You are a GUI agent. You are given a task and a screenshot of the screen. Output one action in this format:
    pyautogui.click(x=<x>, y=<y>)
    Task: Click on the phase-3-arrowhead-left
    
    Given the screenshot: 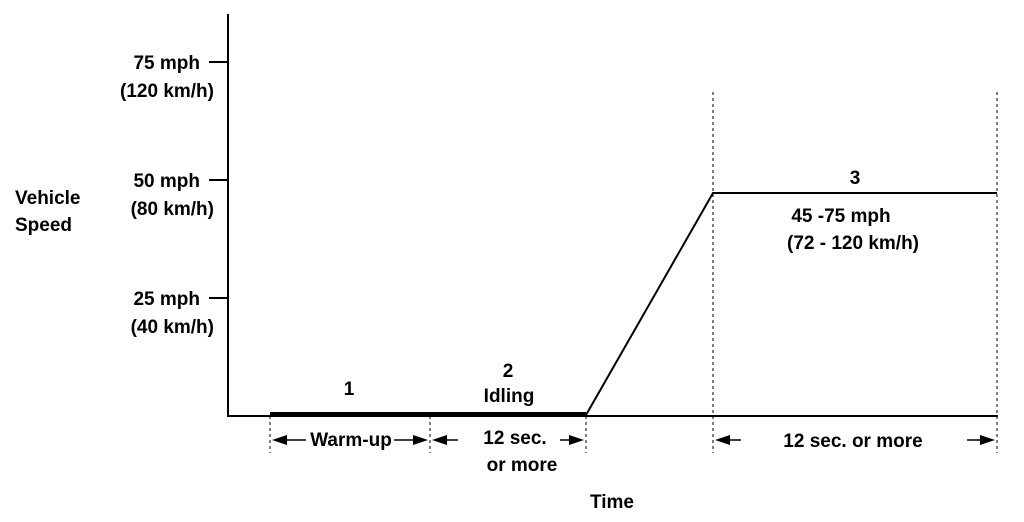 What is the action you would take?
    pyautogui.click(x=722, y=440)
    